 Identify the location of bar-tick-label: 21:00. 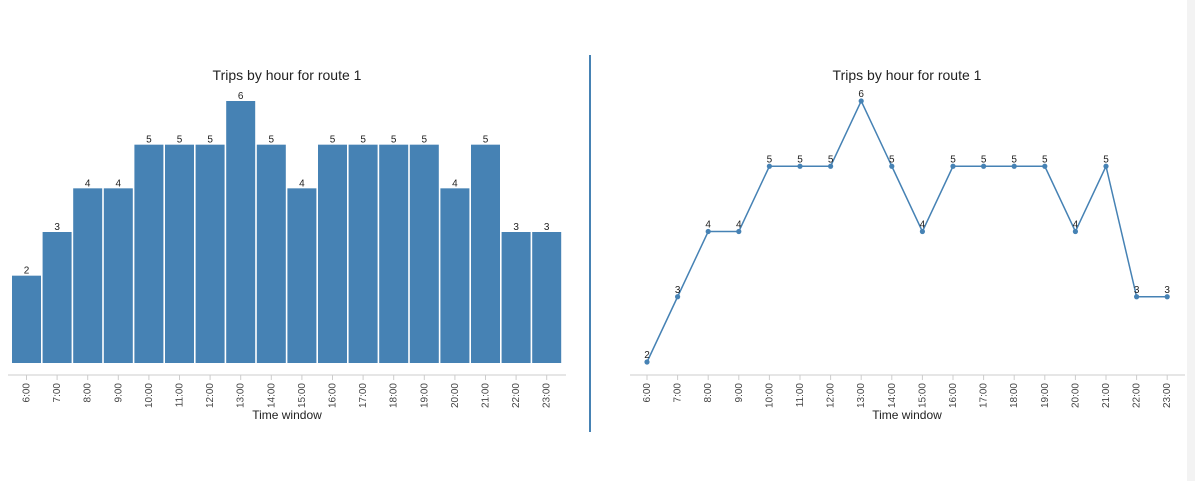
(486, 395).